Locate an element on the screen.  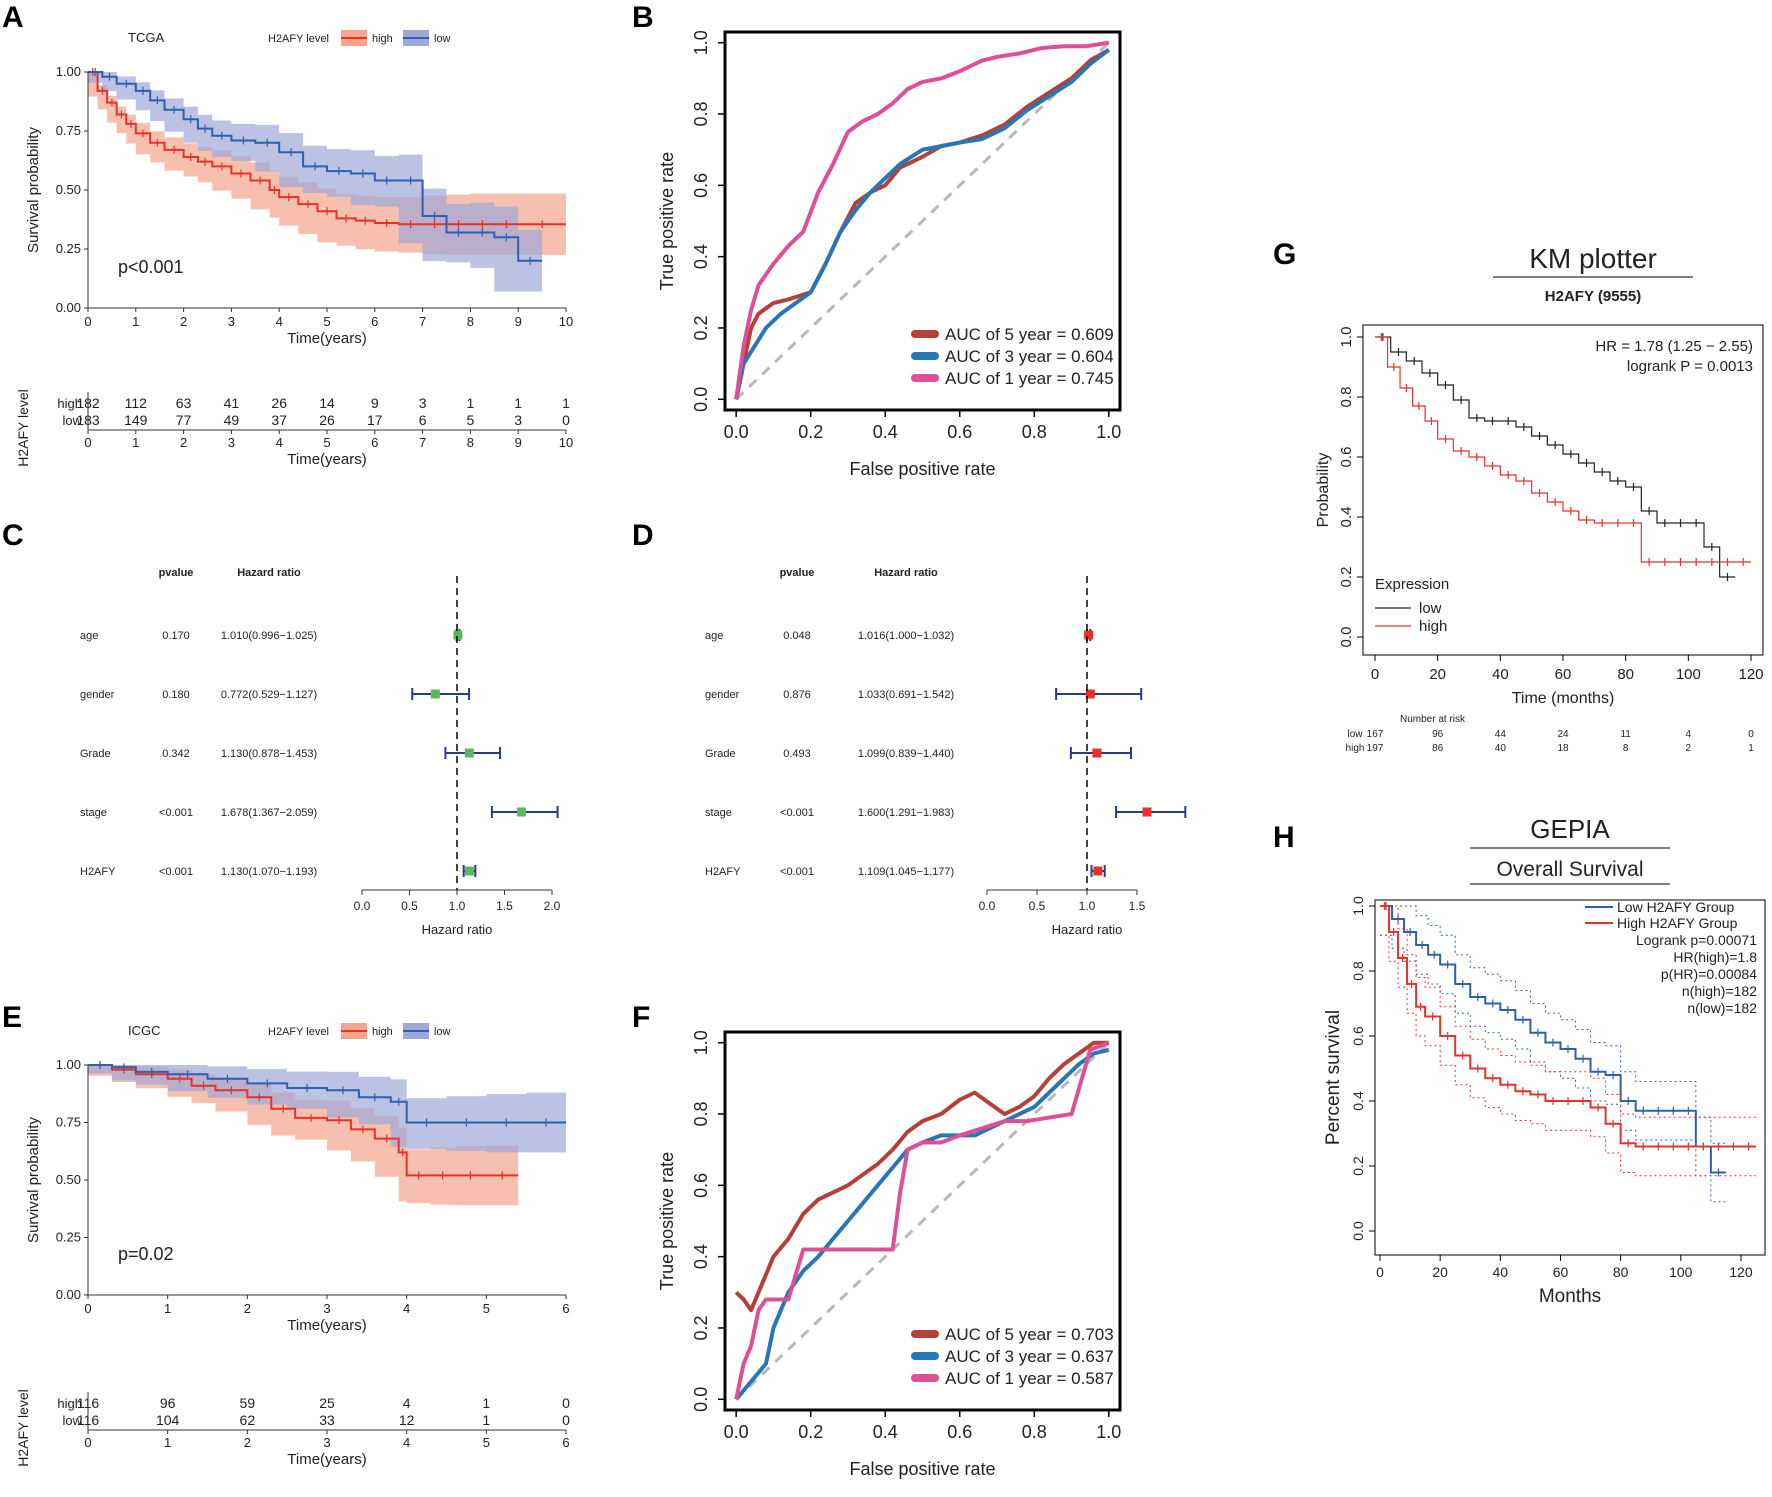
roc-curve-3-year is located at coordinates (922, 224).